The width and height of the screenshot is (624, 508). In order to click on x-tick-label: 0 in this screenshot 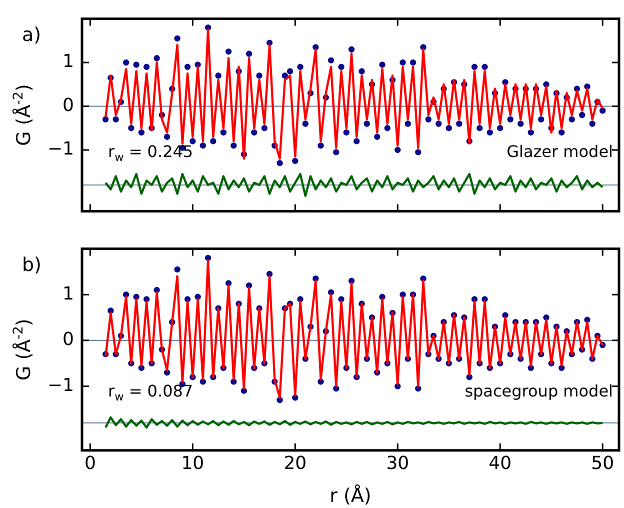, I will do `click(90, 463)`.